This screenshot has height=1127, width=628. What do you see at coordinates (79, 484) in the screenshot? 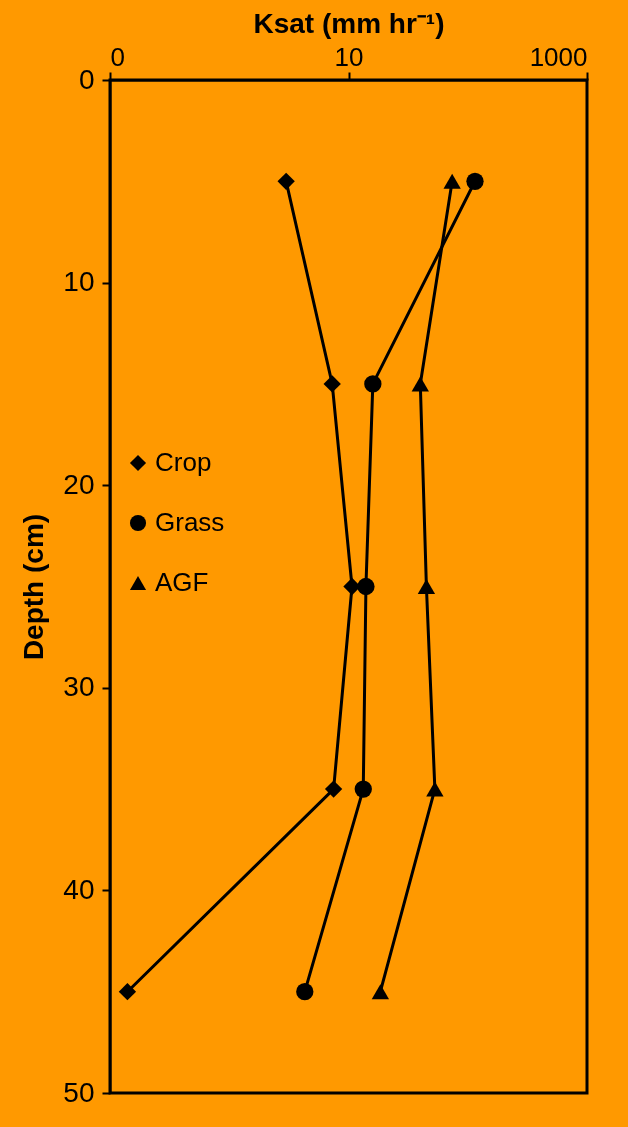
I see `y-tick-label: 20` at bounding box center [79, 484].